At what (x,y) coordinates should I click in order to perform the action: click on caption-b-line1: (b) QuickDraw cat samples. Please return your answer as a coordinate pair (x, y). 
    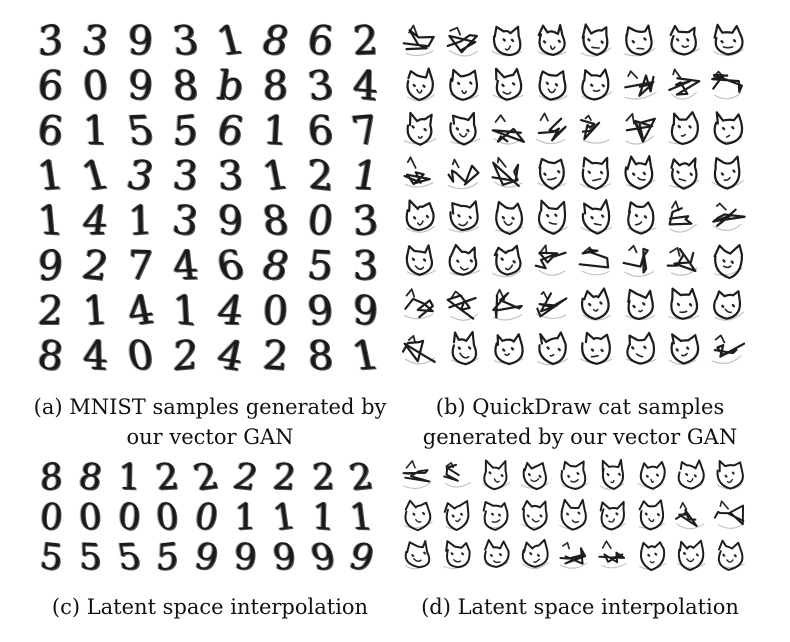
    Looking at the image, I should click on (580, 407).